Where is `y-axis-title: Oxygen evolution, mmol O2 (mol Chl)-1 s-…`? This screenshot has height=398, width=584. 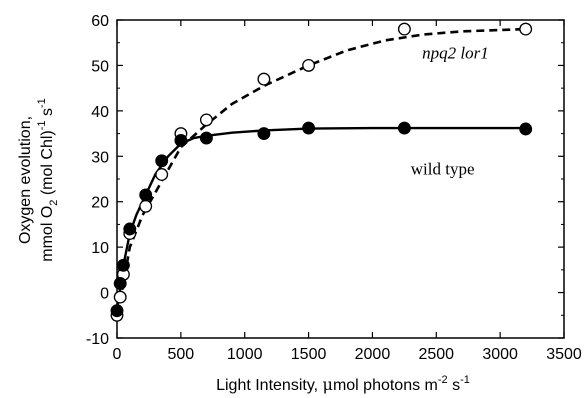 y-axis-title: Oxygen evolution, mmol O2 (mol Chl)-1 s-… is located at coordinates (38, 179).